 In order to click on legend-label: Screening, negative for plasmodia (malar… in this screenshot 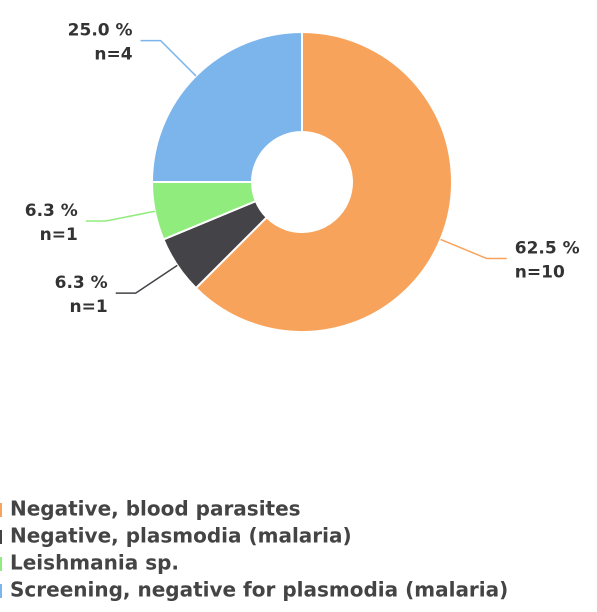, I will do `click(259, 590)`.